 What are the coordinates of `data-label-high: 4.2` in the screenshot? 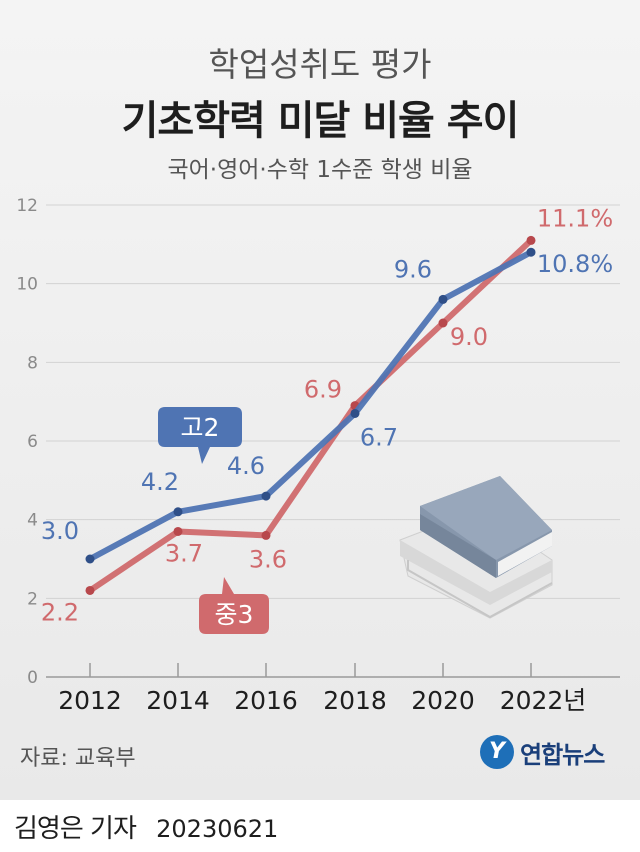 It's located at (160, 482).